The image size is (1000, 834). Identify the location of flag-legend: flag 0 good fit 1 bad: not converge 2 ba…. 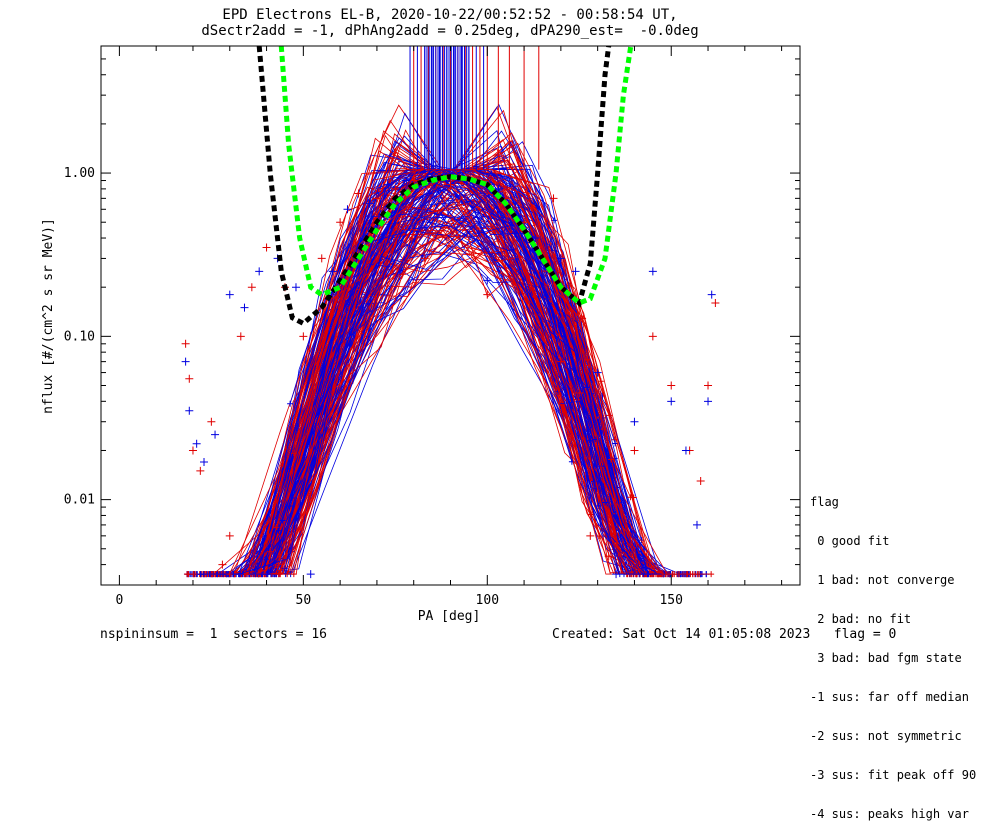
(893, 652).